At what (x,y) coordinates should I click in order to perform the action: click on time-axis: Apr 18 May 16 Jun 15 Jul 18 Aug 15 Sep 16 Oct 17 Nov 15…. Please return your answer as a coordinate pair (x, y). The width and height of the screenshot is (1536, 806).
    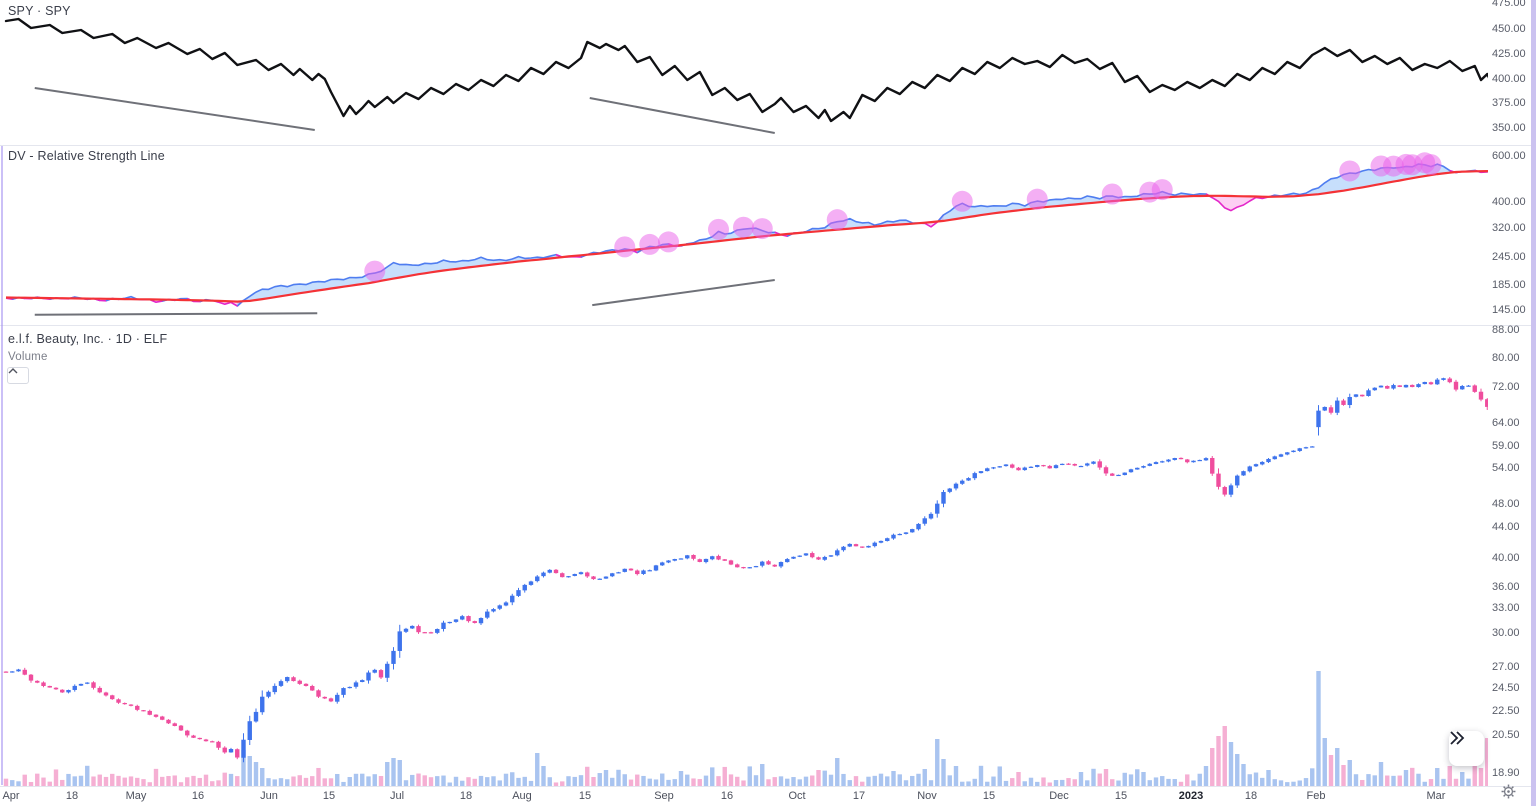
    Looking at the image, I should click on (768, 796).